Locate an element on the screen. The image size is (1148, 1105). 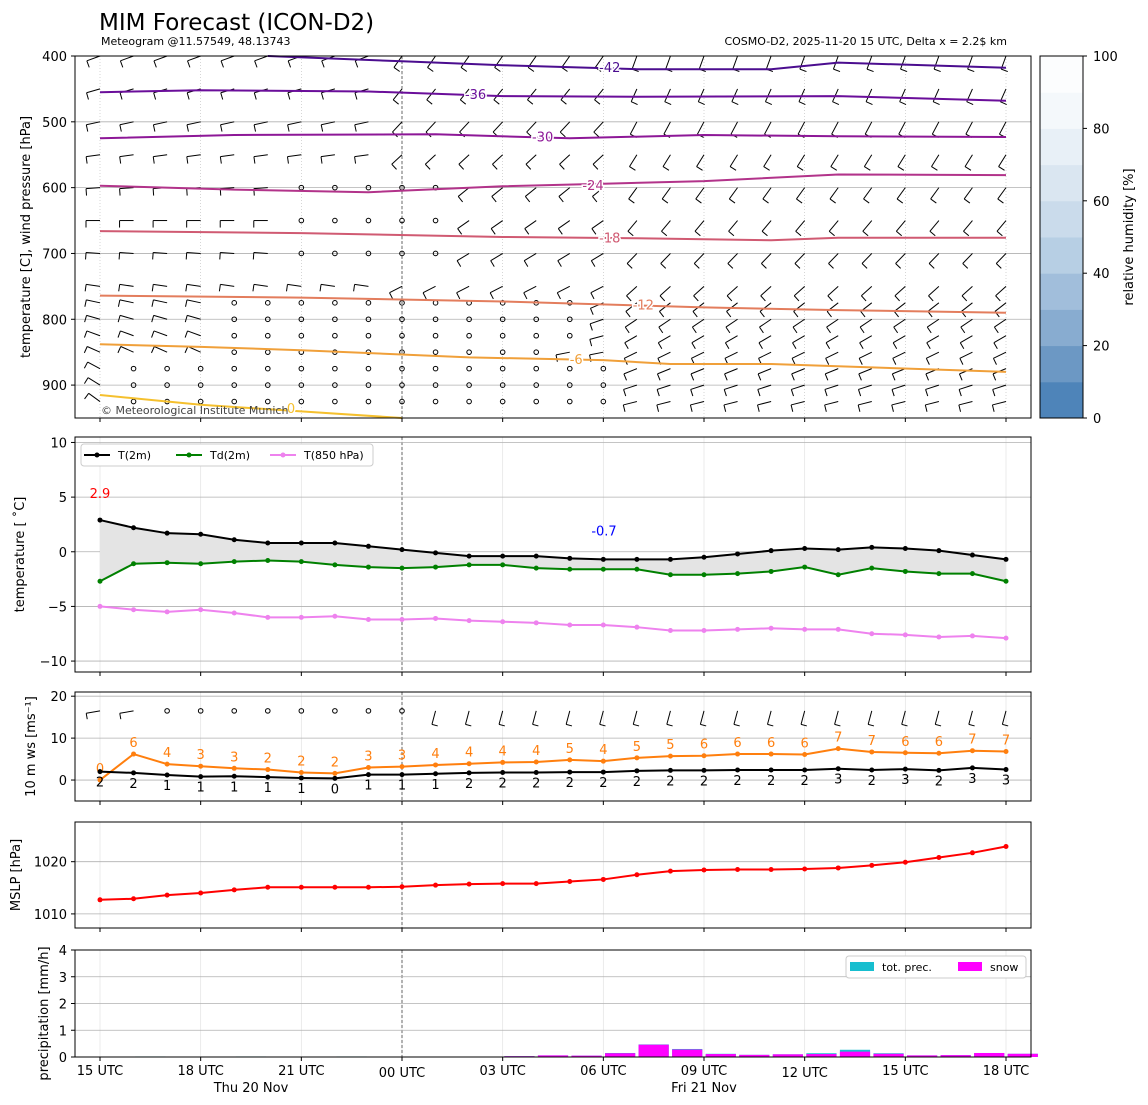
data-label: 1 is located at coordinates (368, 786).